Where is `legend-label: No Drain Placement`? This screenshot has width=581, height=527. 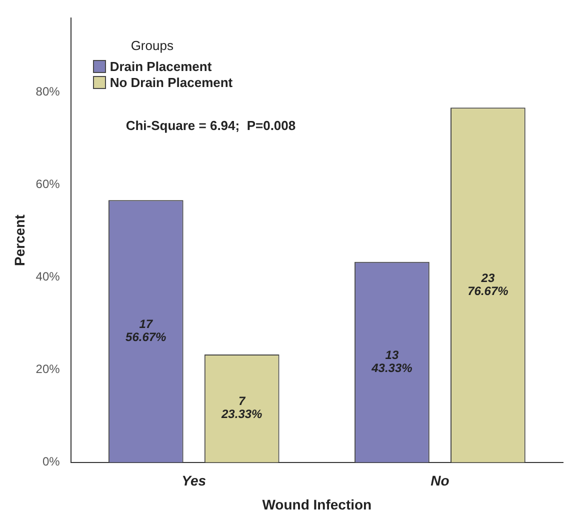 legend-label: No Drain Placement is located at coordinates (171, 82).